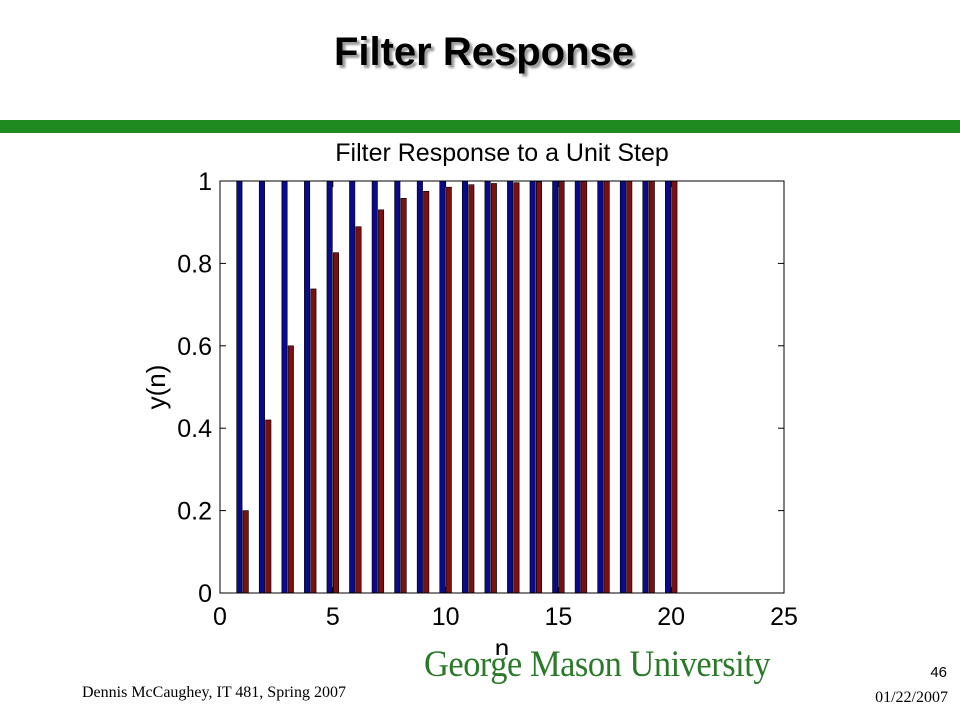 Image resolution: width=960 pixels, height=720 pixels. I want to click on bar-series2-n9, so click(426, 392).